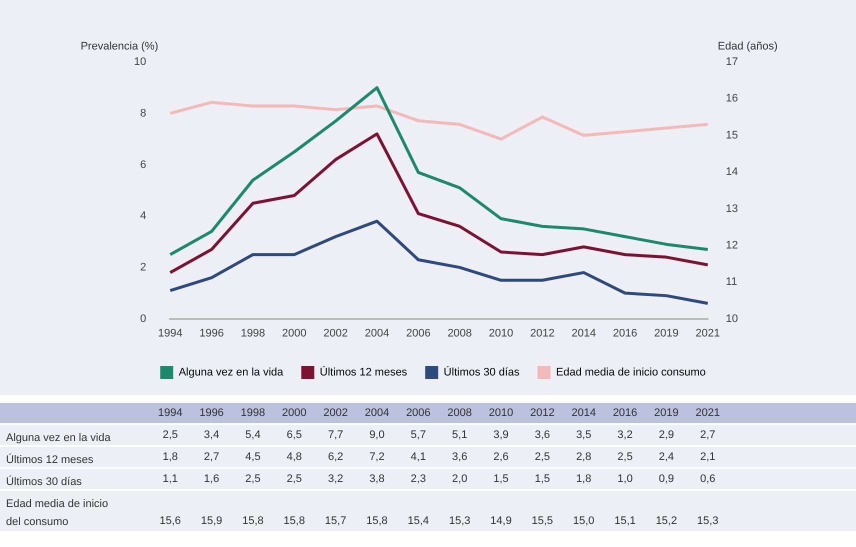 This screenshot has width=856, height=547. I want to click on data-label: 9,0, so click(377, 435).